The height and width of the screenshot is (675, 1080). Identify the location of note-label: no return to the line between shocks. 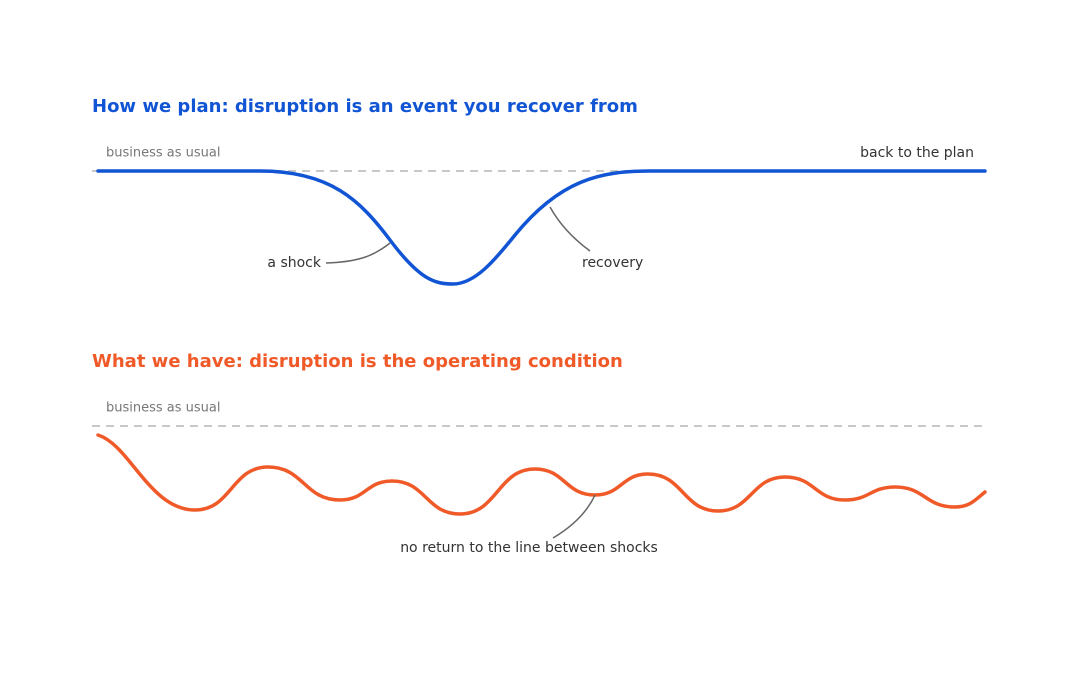
(529, 548).